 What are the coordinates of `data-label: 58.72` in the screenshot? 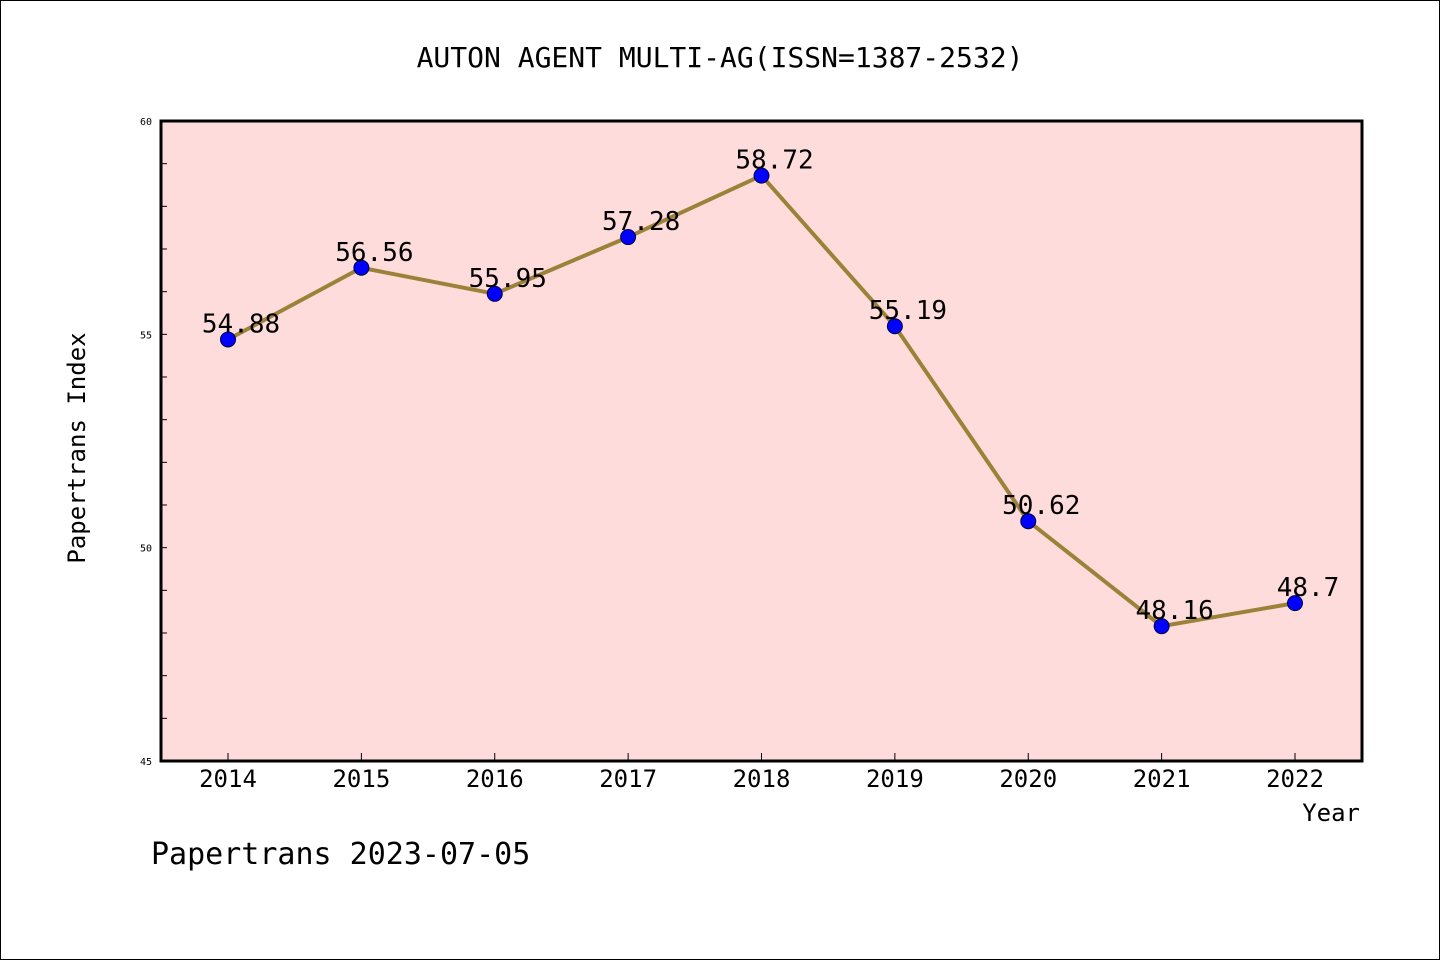 It's located at (774, 161).